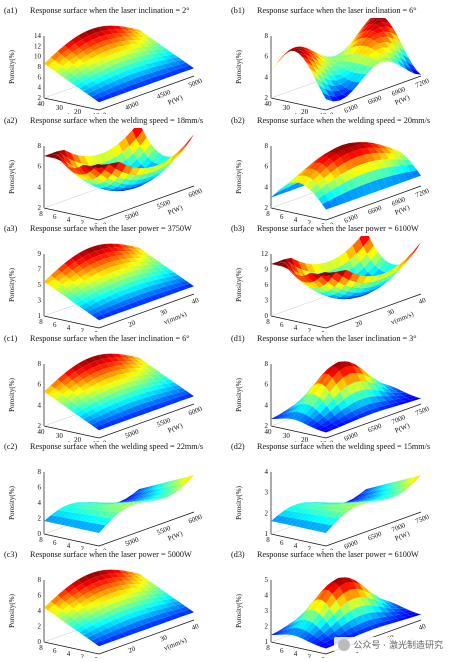 Image resolution: width=455 pixels, height=662 pixels. I want to click on x-tick-label: 8, so click(268, 648).